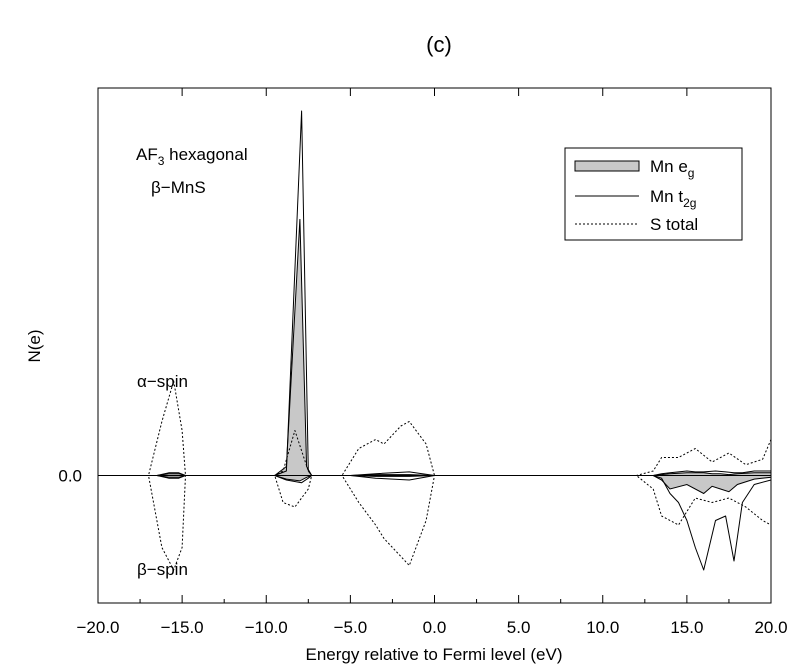 The height and width of the screenshot is (666, 794). What do you see at coordinates (70, 476) in the screenshot?
I see `y-tick-label: 0.0` at bounding box center [70, 476].